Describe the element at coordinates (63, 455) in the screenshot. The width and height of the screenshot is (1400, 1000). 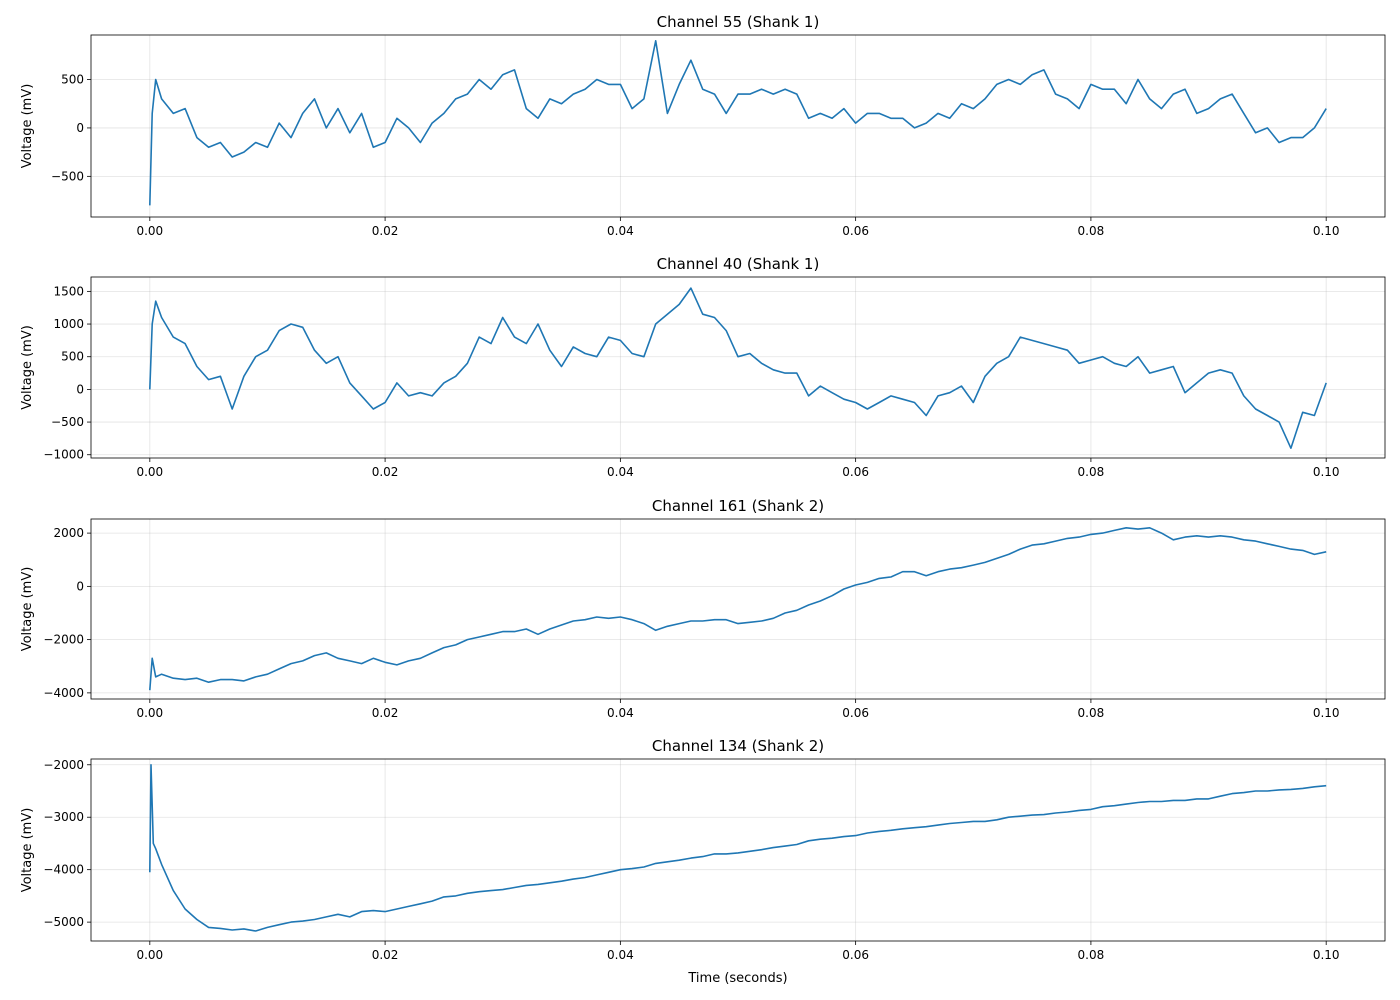
I see `y-tick-label: −1000` at that location.